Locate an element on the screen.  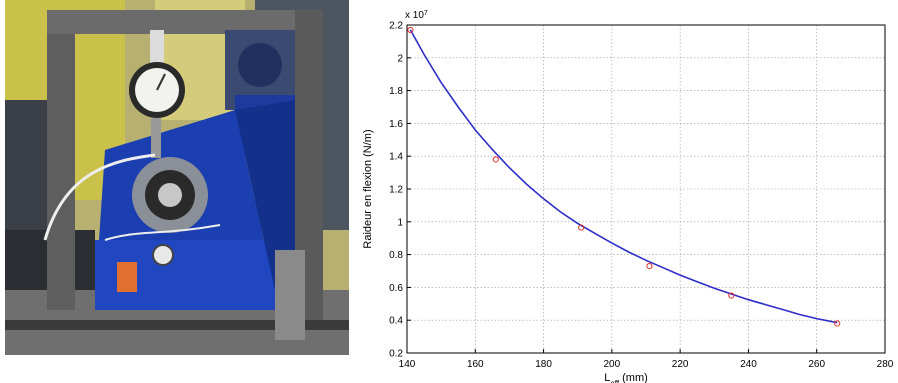
y-tick-label: 1.4 is located at coordinates (396, 157).